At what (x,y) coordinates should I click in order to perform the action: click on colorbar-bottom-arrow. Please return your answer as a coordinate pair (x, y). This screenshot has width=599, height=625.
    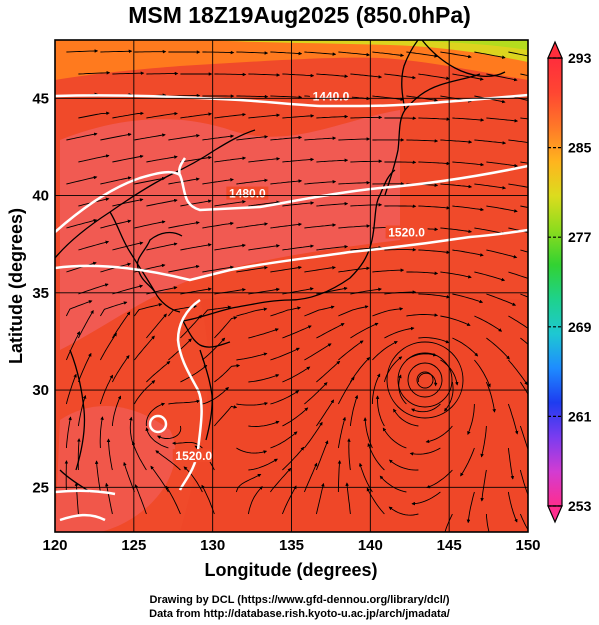
    Looking at the image, I should click on (555, 514).